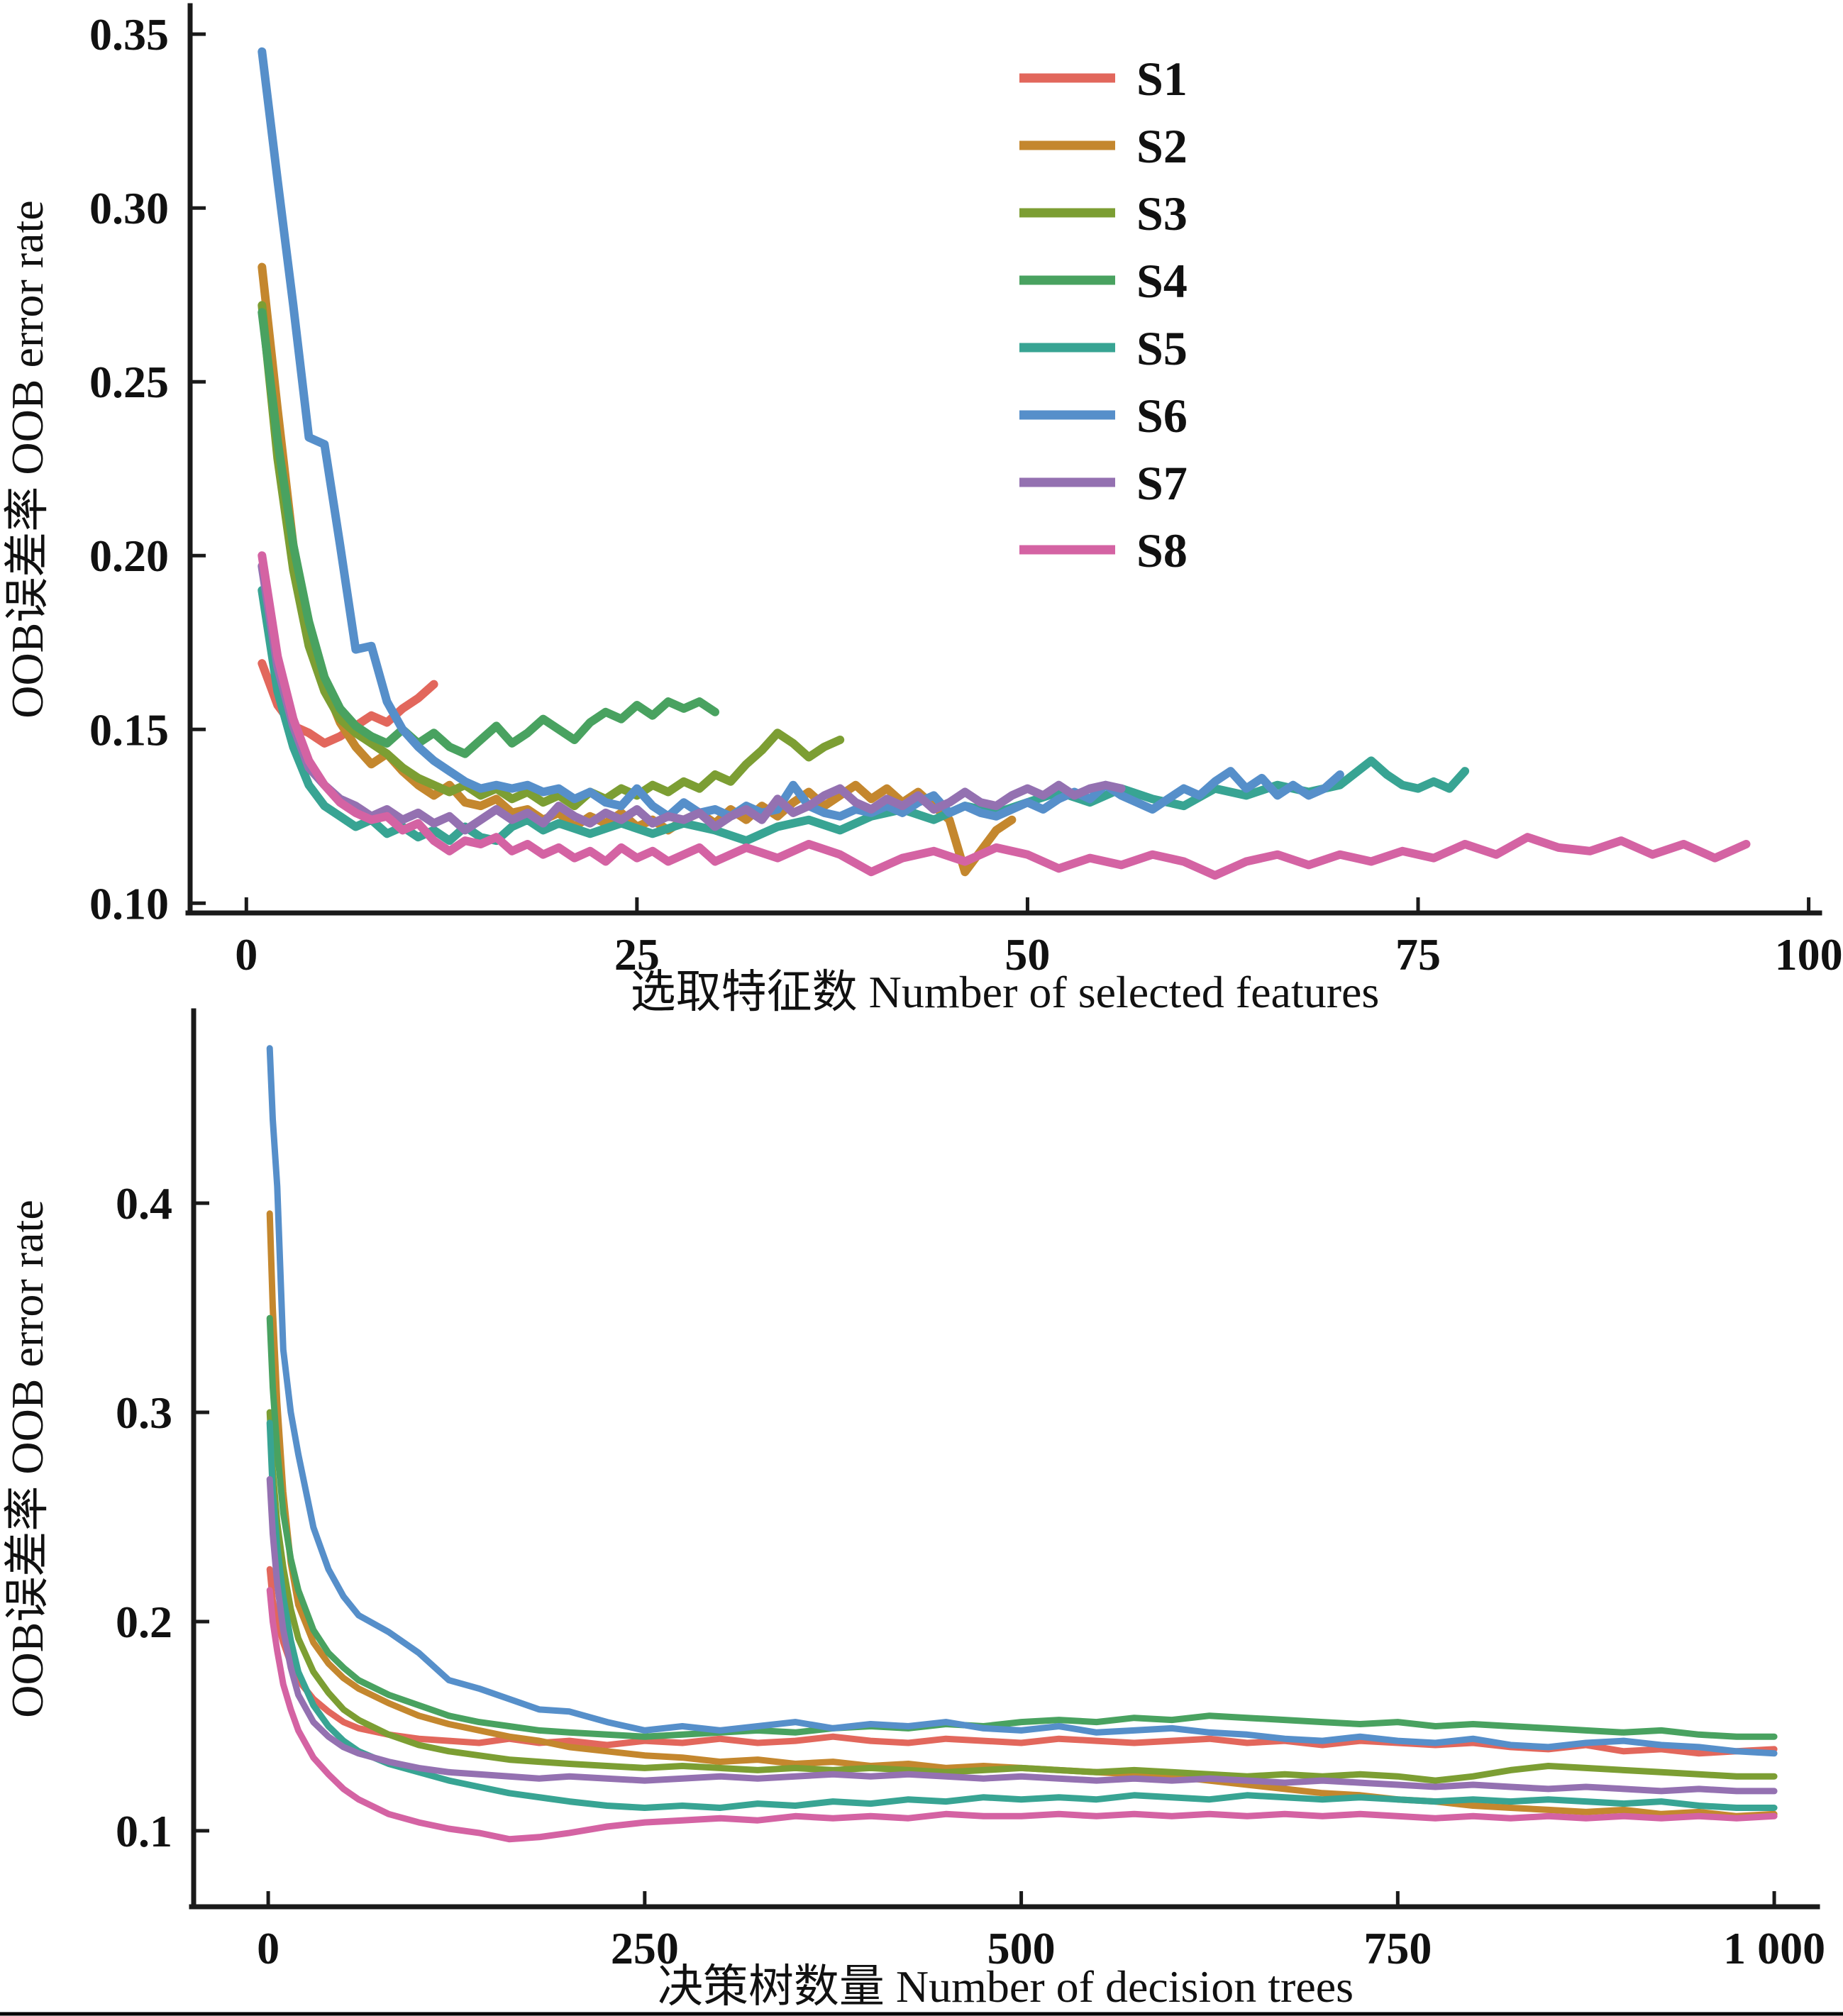 This screenshot has width=1843, height=2016. I want to click on x-axis-title: 决策树数量 Number of decision trees, so click(1006, 1987).